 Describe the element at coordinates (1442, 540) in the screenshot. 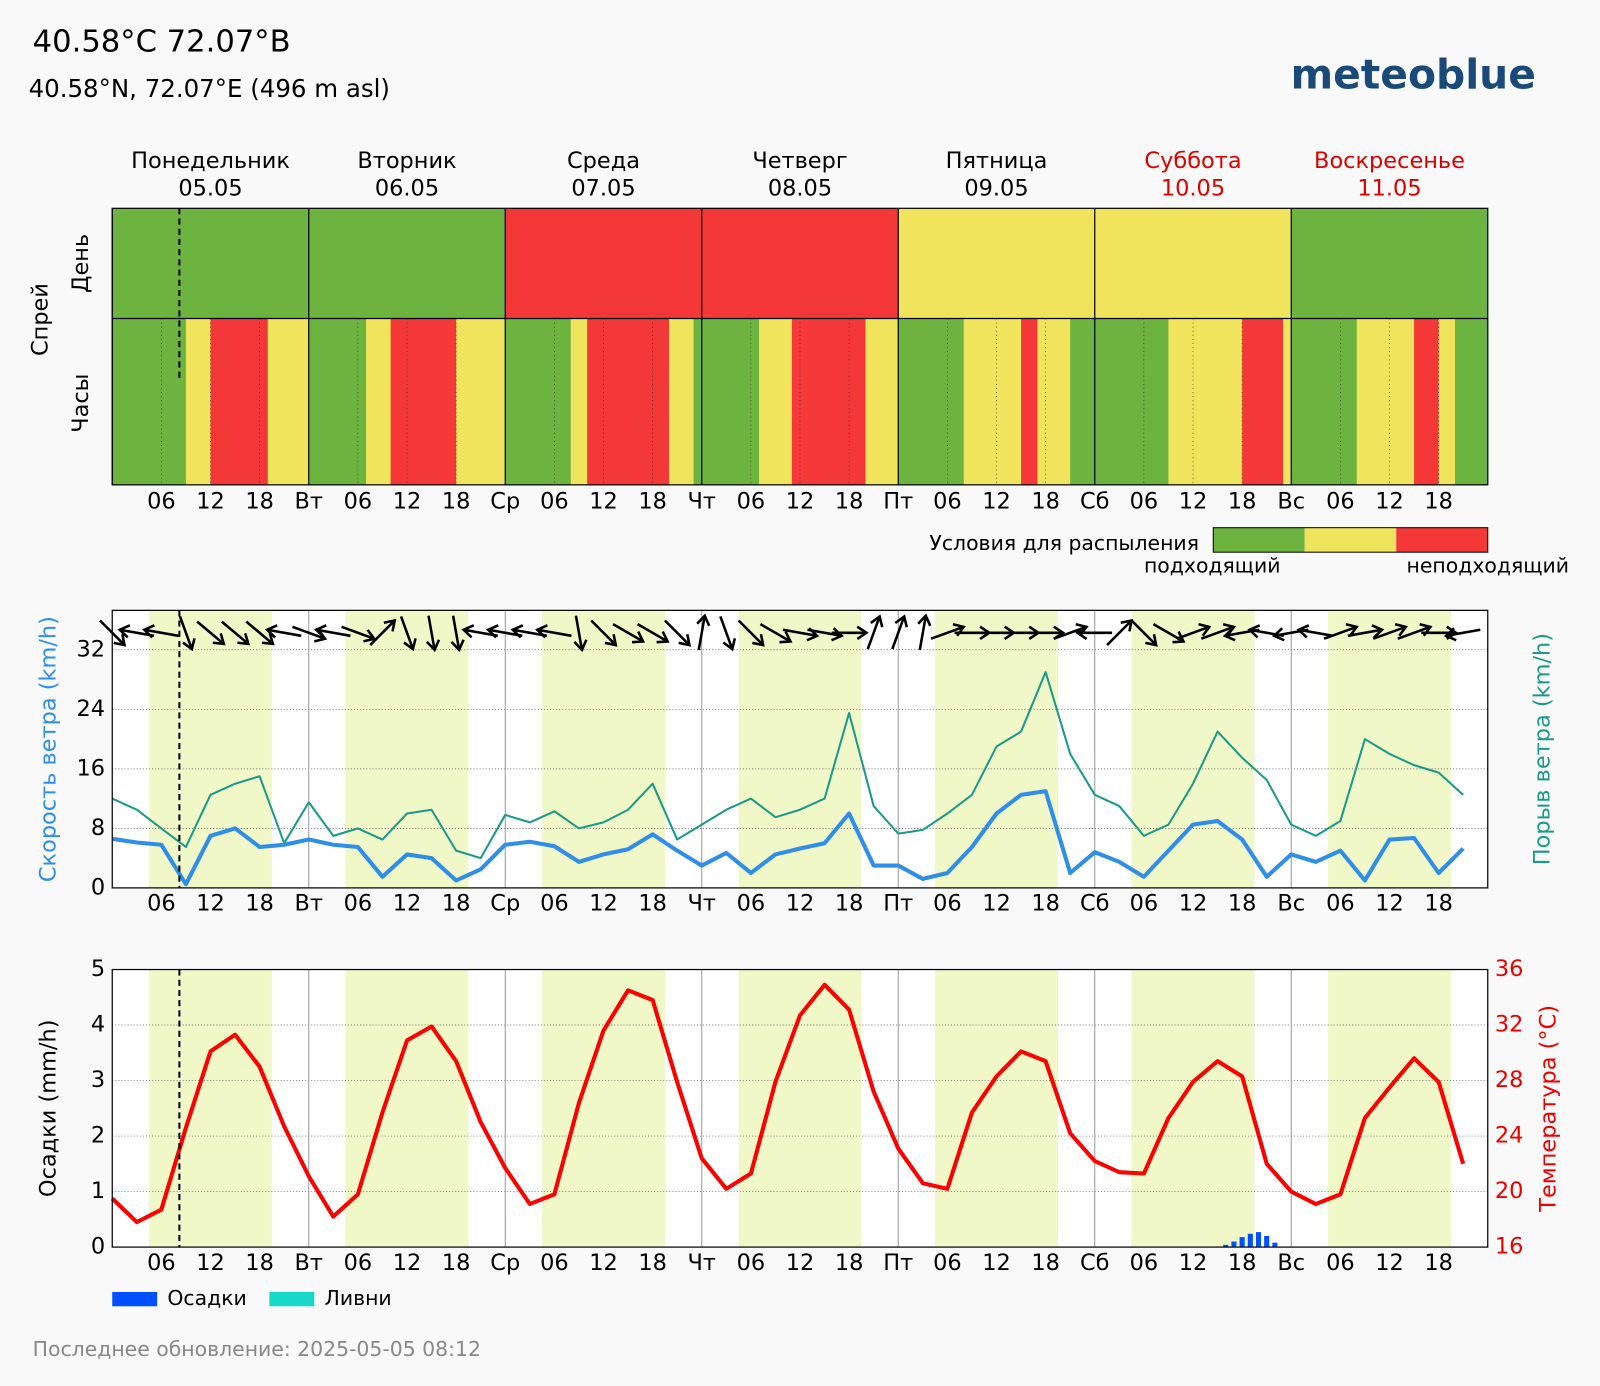

I see `legend-swatch` at that location.